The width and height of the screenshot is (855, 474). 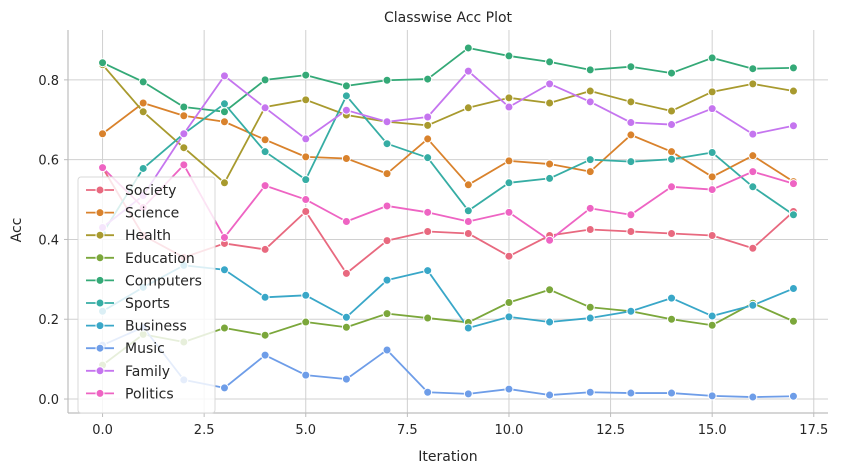 What do you see at coordinates (204, 430) in the screenshot?
I see `x-tick-label: 2.5` at bounding box center [204, 430].